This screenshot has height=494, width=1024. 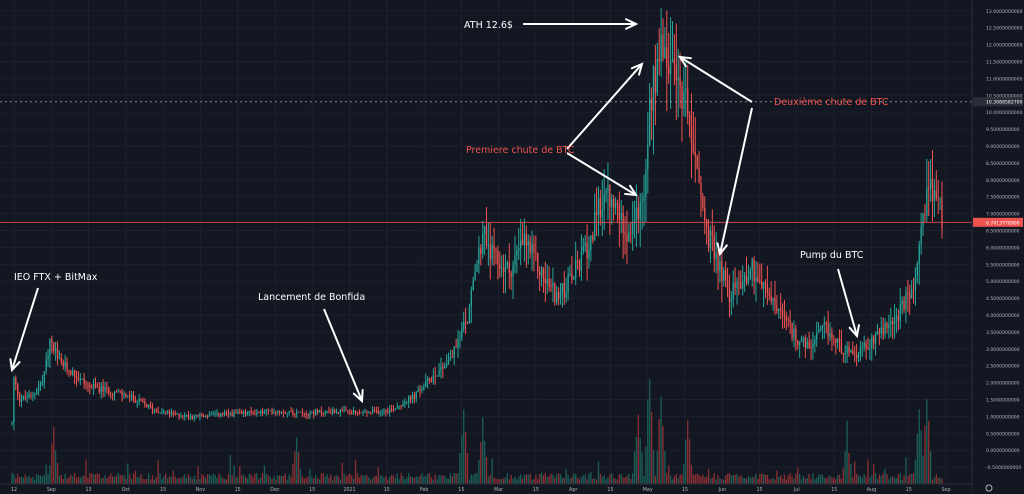 I want to click on y-tick-label: -0.5000000000, so click(x=1003, y=468).